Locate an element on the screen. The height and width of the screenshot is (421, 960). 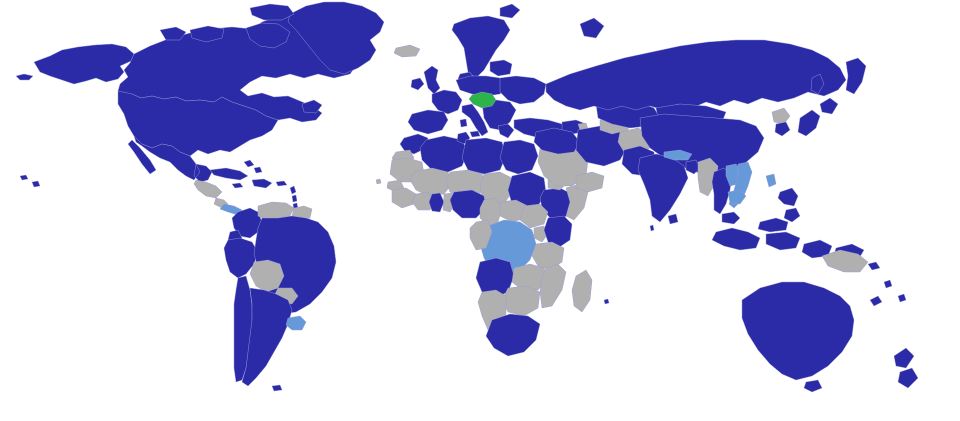
country-south-africa is located at coordinates (513, 335).